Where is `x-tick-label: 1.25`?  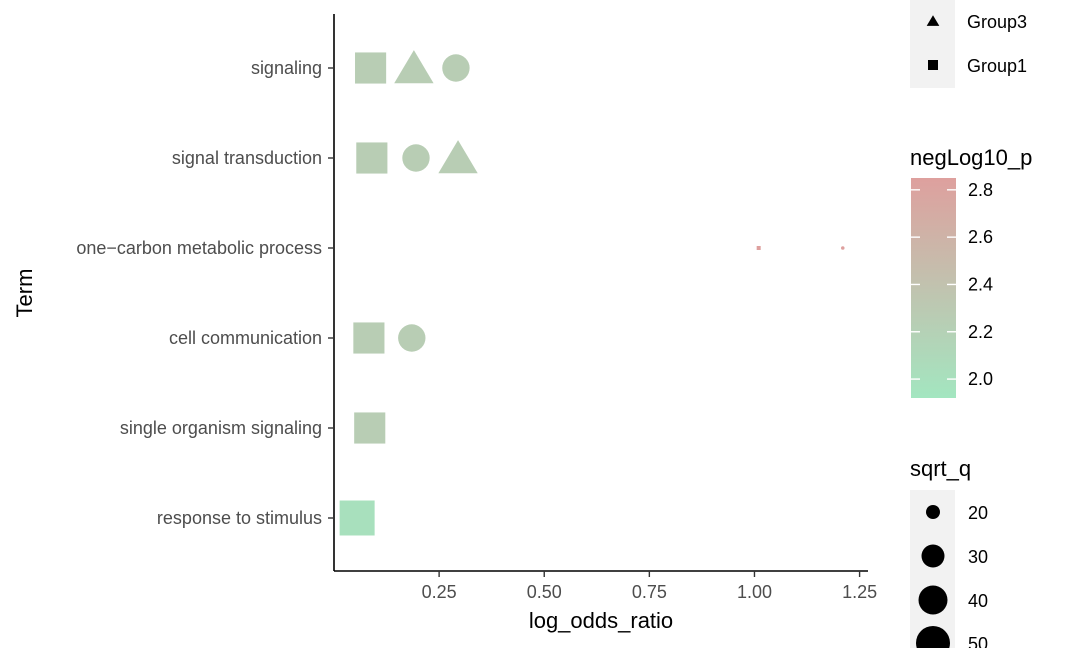 x-tick-label: 1.25 is located at coordinates (859, 592).